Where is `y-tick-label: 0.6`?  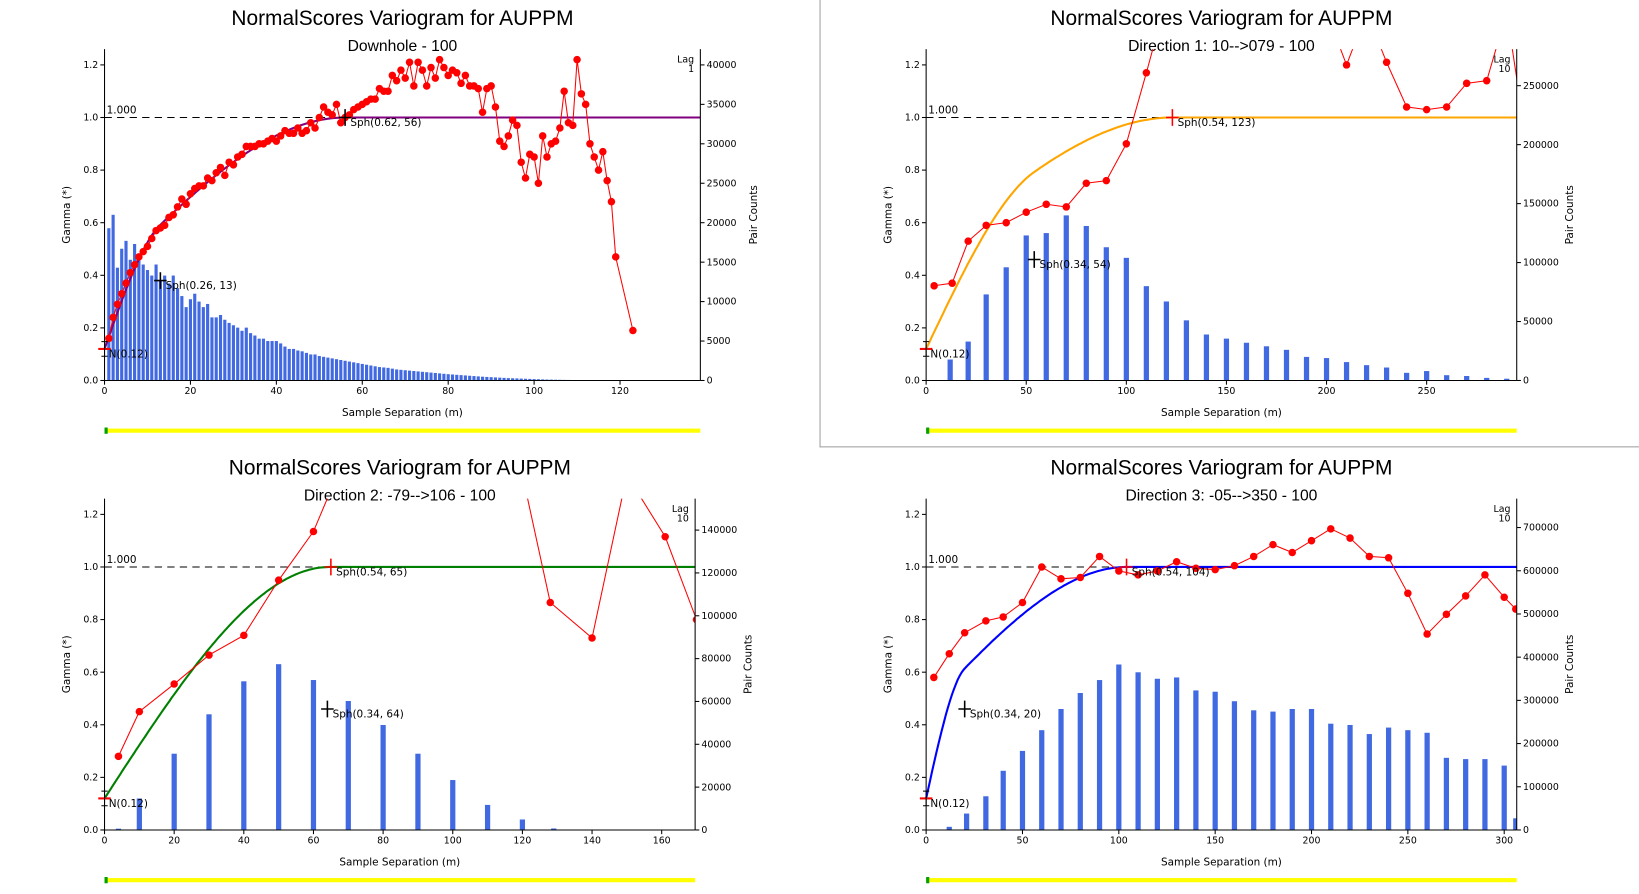
y-tick-label: 0.6 is located at coordinates (912, 223).